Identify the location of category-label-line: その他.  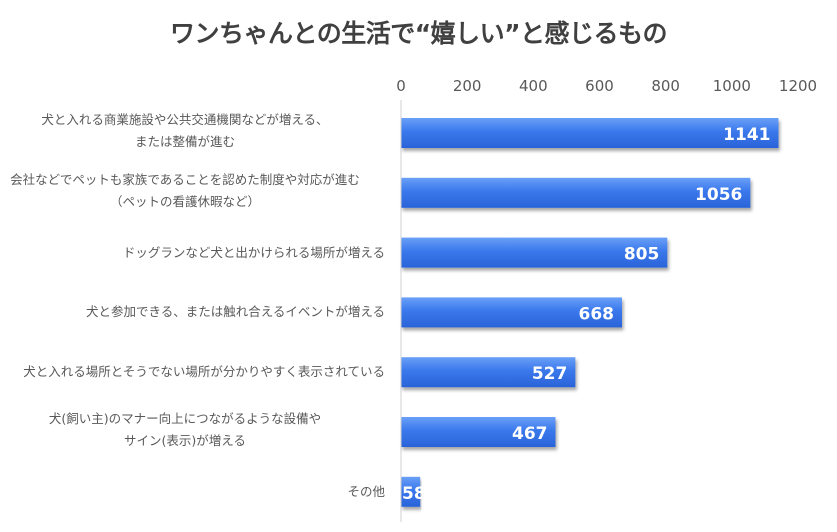
(366, 491).